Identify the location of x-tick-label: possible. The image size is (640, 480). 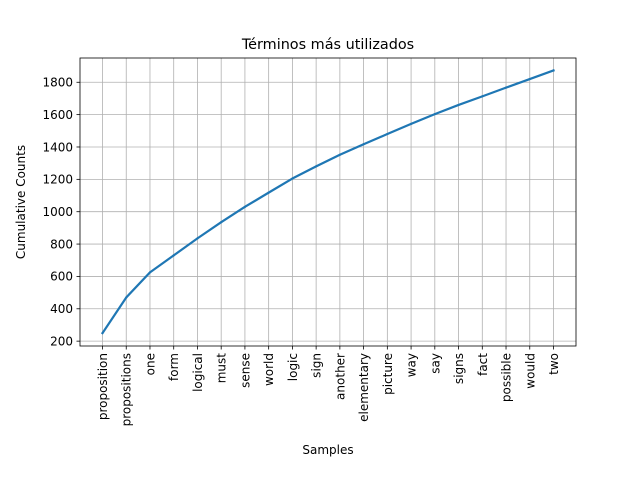
(507, 377).